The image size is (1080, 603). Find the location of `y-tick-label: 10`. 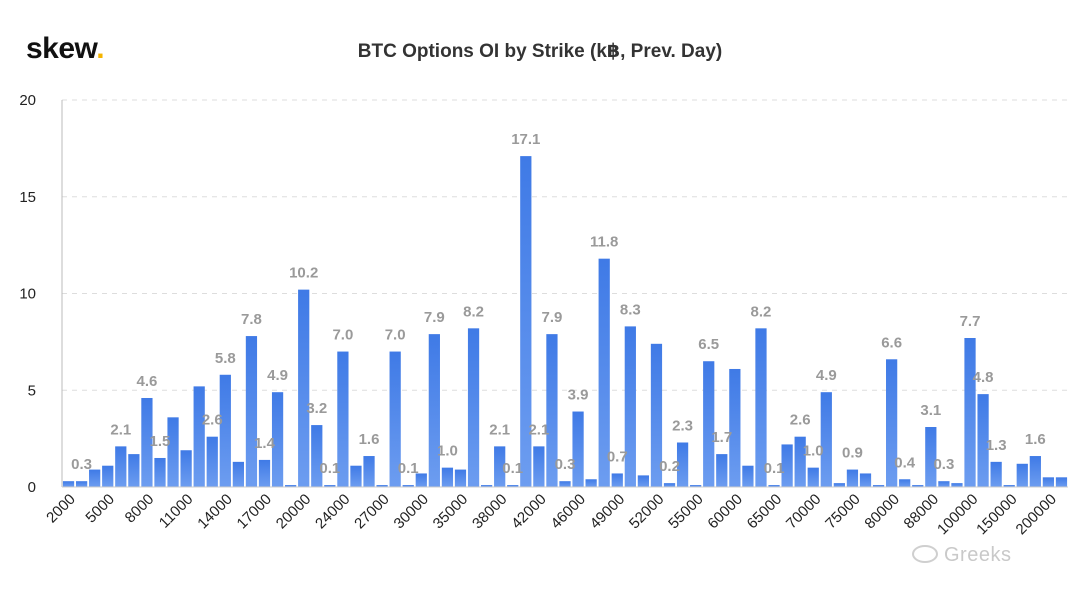

y-tick-label: 10 is located at coordinates (27, 294).